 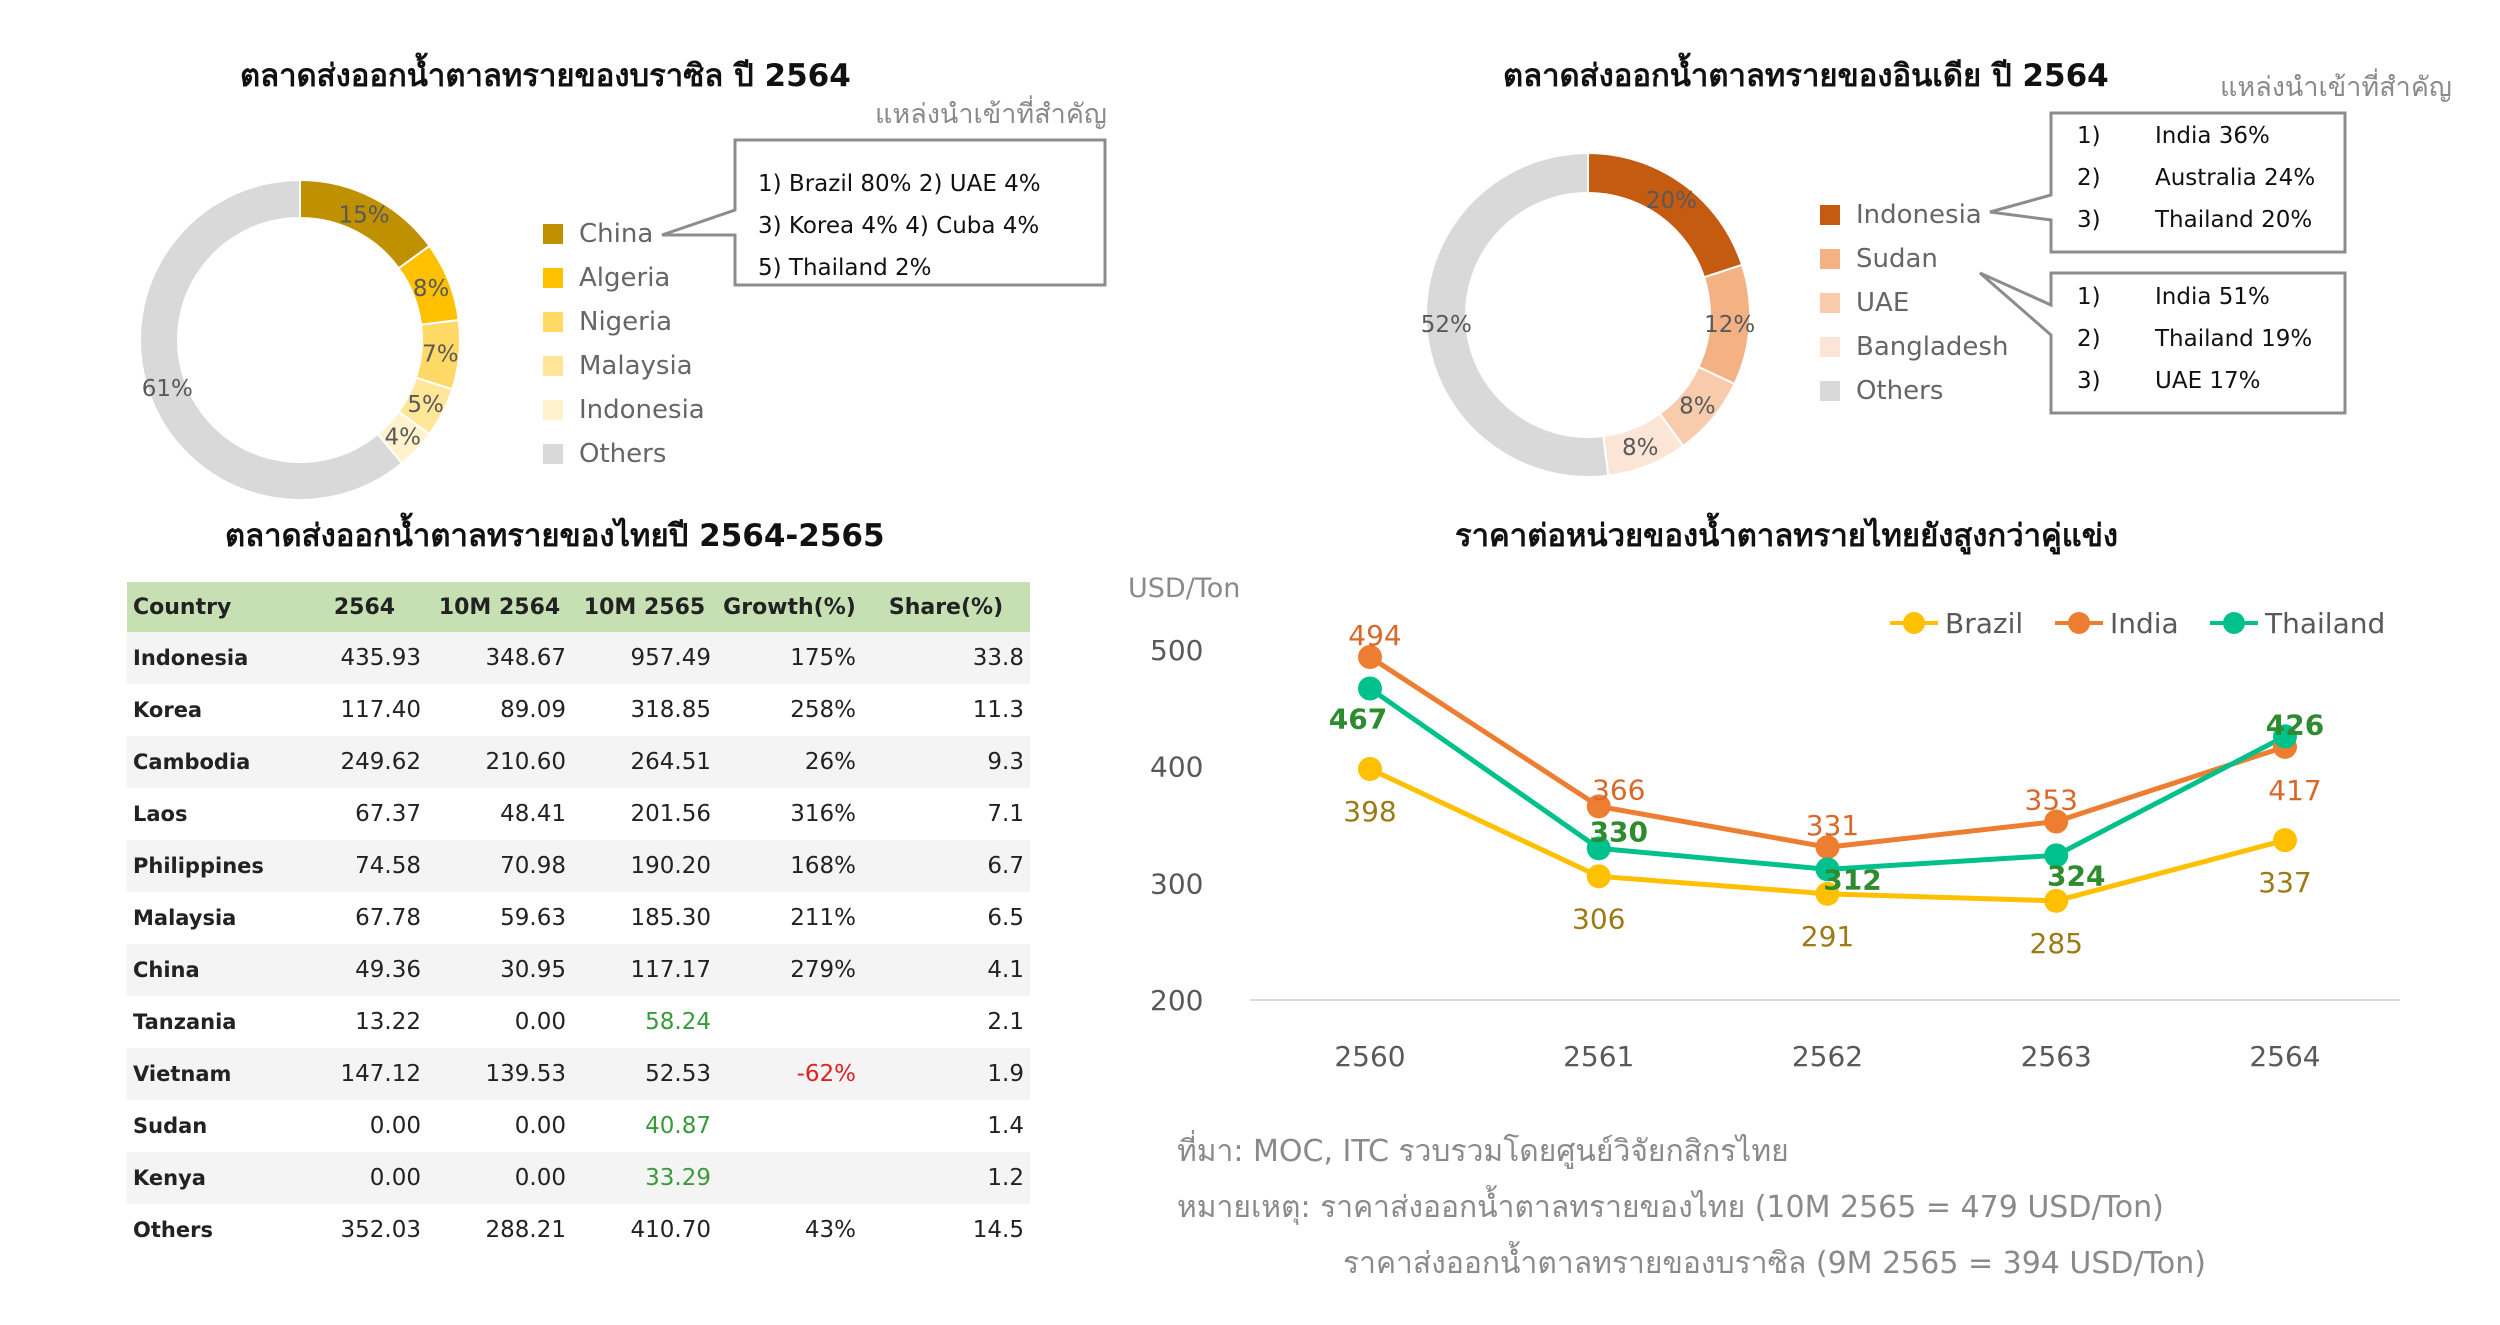 What do you see at coordinates (946, 1178) in the screenshot?
I see `table-value-cell: 1.2` at bounding box center [946, 1178].